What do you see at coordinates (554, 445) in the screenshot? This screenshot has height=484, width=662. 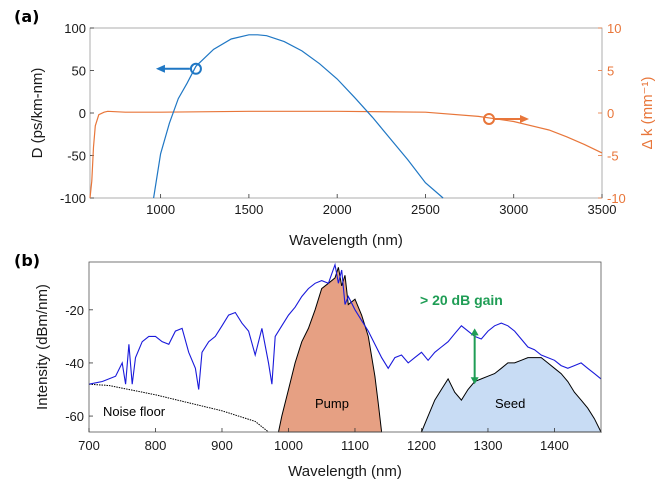 I see `panel-b-xtick-label: 1400` at bounding box center [554, 445].